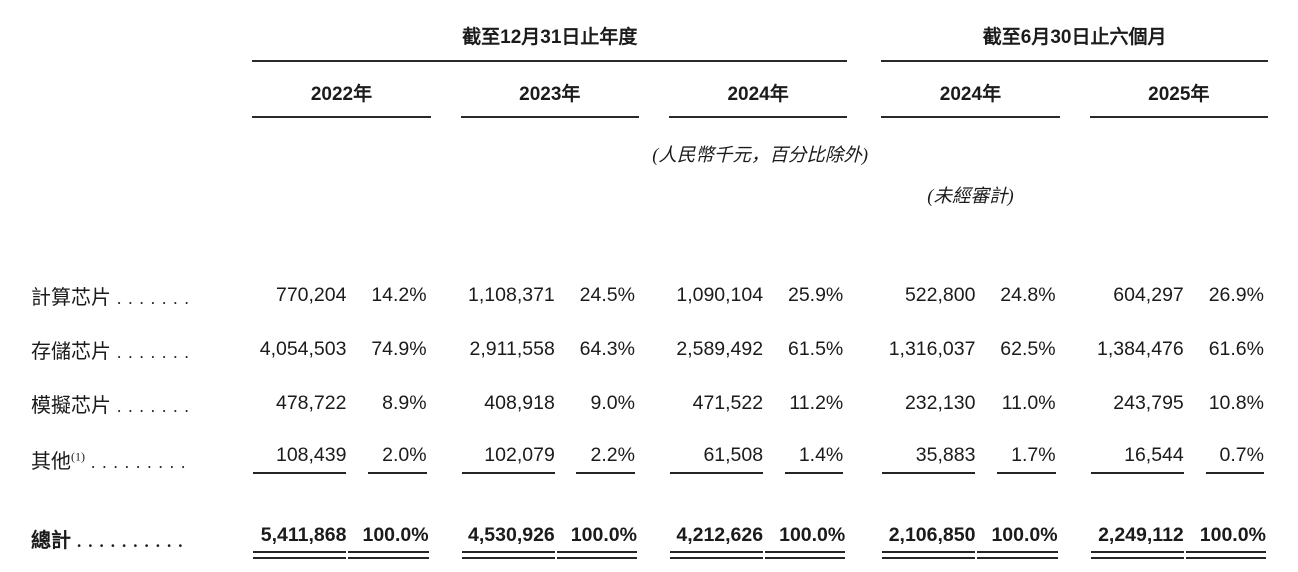 The width and height of the screenshot is (1298, 572). What do you see at coordinates (311, 402) in the screenshot?
I see `value-cell: 478,722` at bounding box center [311, 402].